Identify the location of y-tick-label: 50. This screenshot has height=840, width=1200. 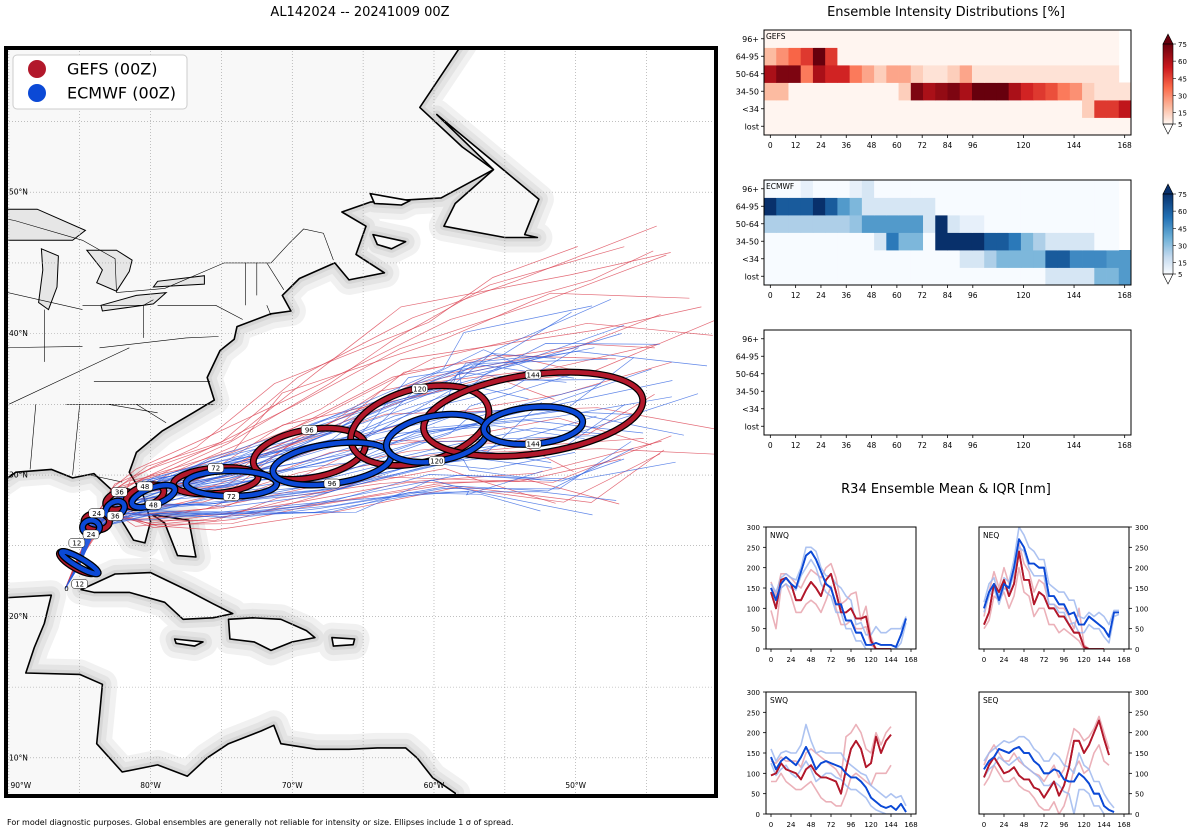
(1139, 795).